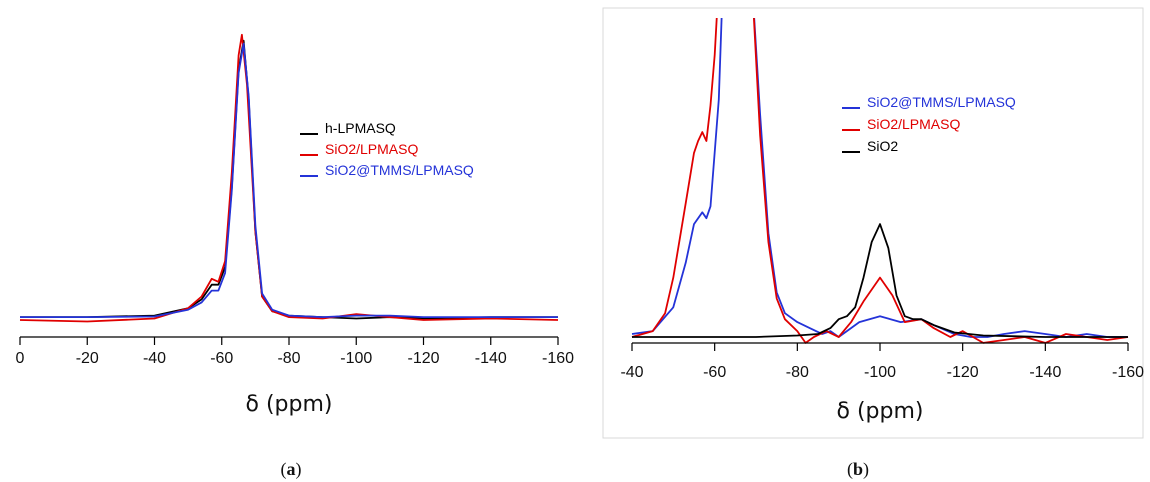 Image resolution: width=1150 pixels, height=482 pixels. Describe the element at coordinates (858, 469) in the screenshot. I see `panel-b-caption: (b)` at that location.